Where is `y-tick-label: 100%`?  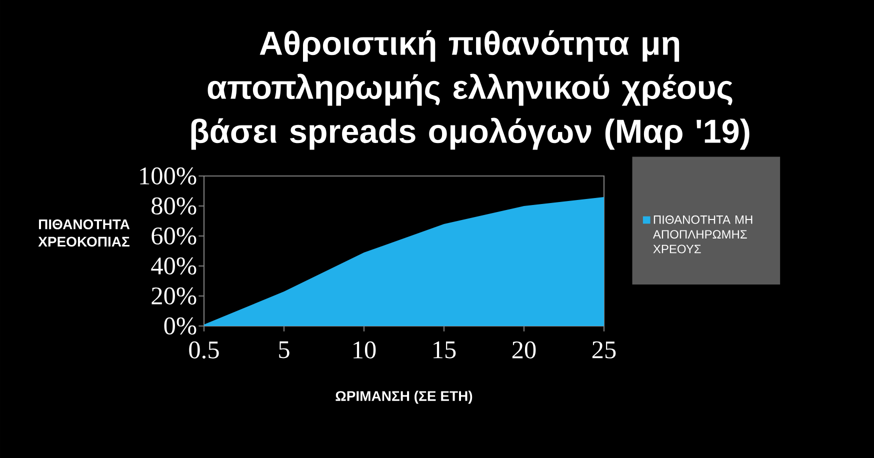 y-tick-label: 100% is located at coordinates (168, 176).